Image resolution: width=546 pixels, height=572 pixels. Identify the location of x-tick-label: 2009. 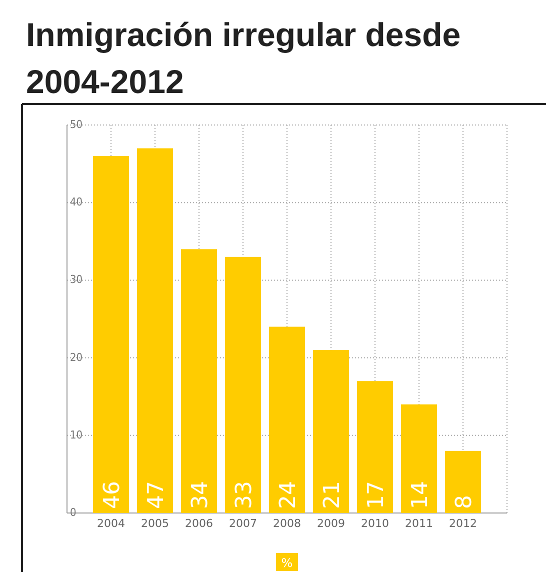
(331, 523).